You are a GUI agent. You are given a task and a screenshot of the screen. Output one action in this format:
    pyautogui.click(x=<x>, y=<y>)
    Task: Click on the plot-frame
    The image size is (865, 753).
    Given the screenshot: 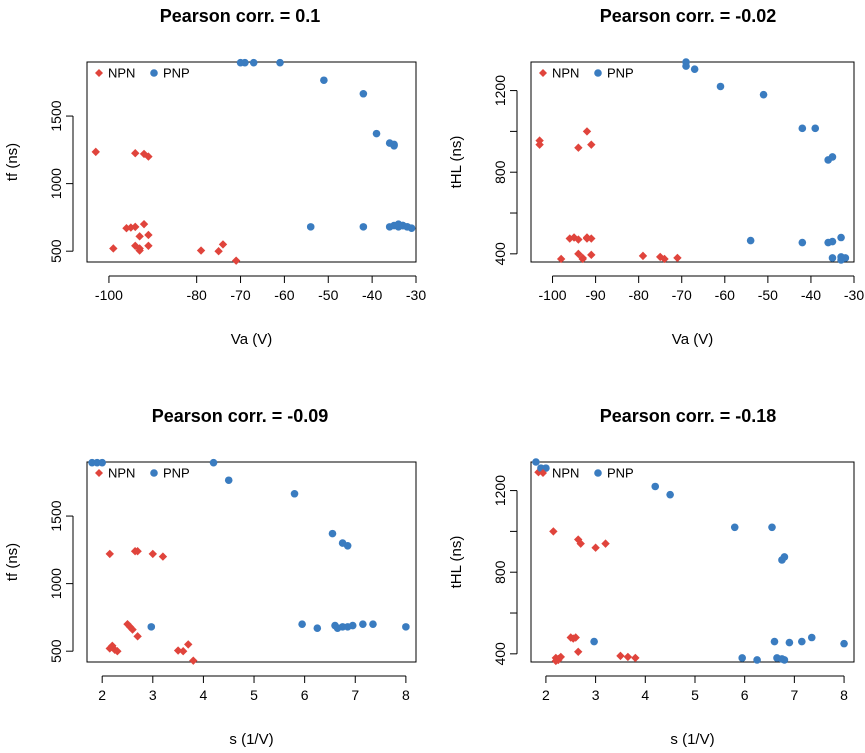 What is the action you would take?
    pyautogui.click(x=692, y=562)
    